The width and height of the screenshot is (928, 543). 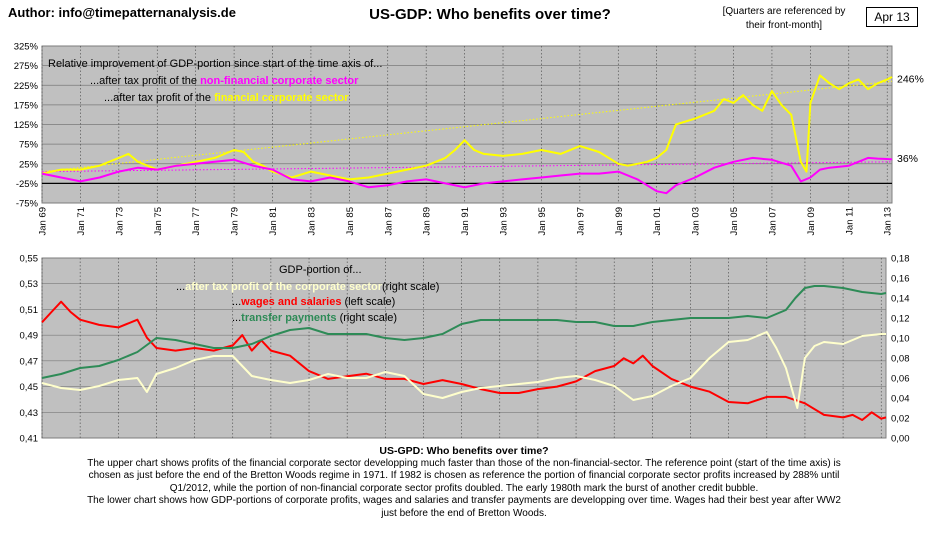 I want to click on upper-y-tick-label: -75%, so click(x=27, y=204).